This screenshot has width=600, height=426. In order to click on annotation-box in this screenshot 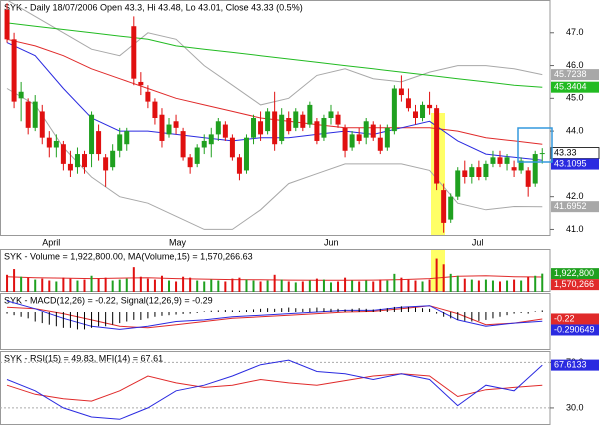, I will do `click(535, 145)`.